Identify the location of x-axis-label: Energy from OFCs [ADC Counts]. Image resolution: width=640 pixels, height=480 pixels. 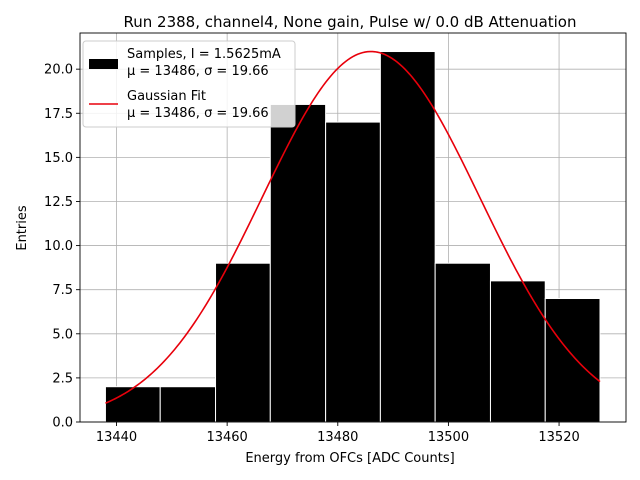
(349, 458).